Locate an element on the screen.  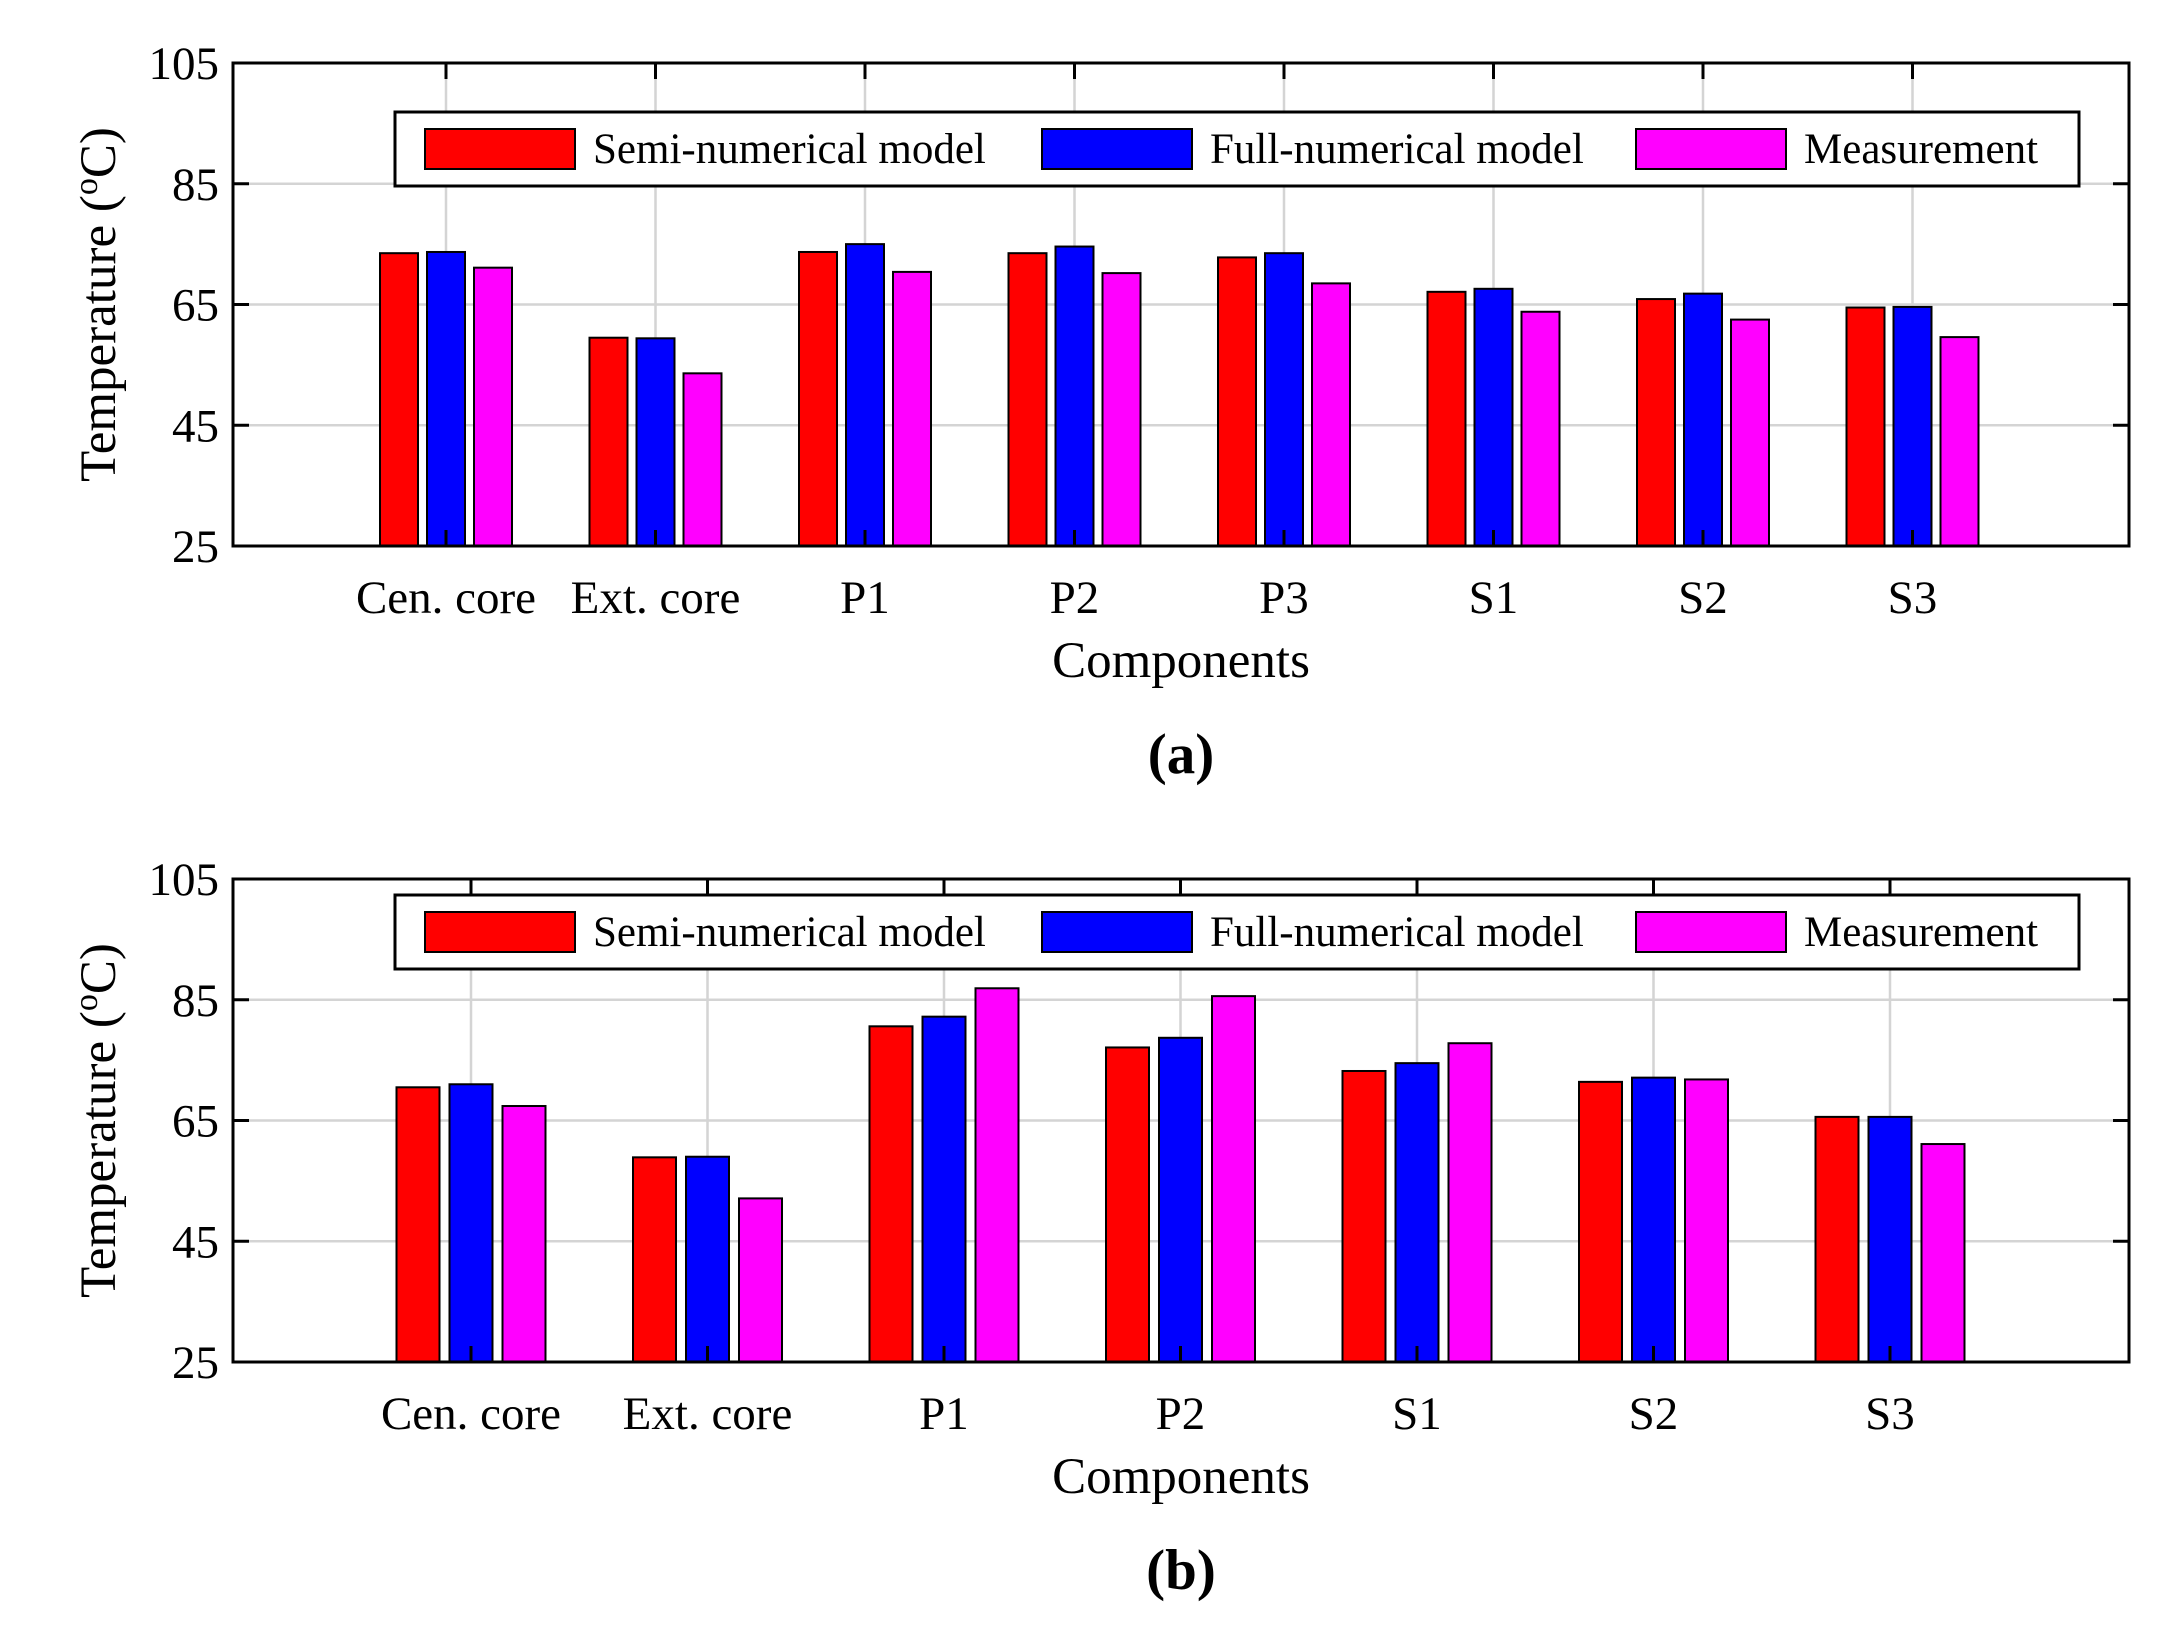
x-tick-label: P3 is located at coordinates (1284, 598).